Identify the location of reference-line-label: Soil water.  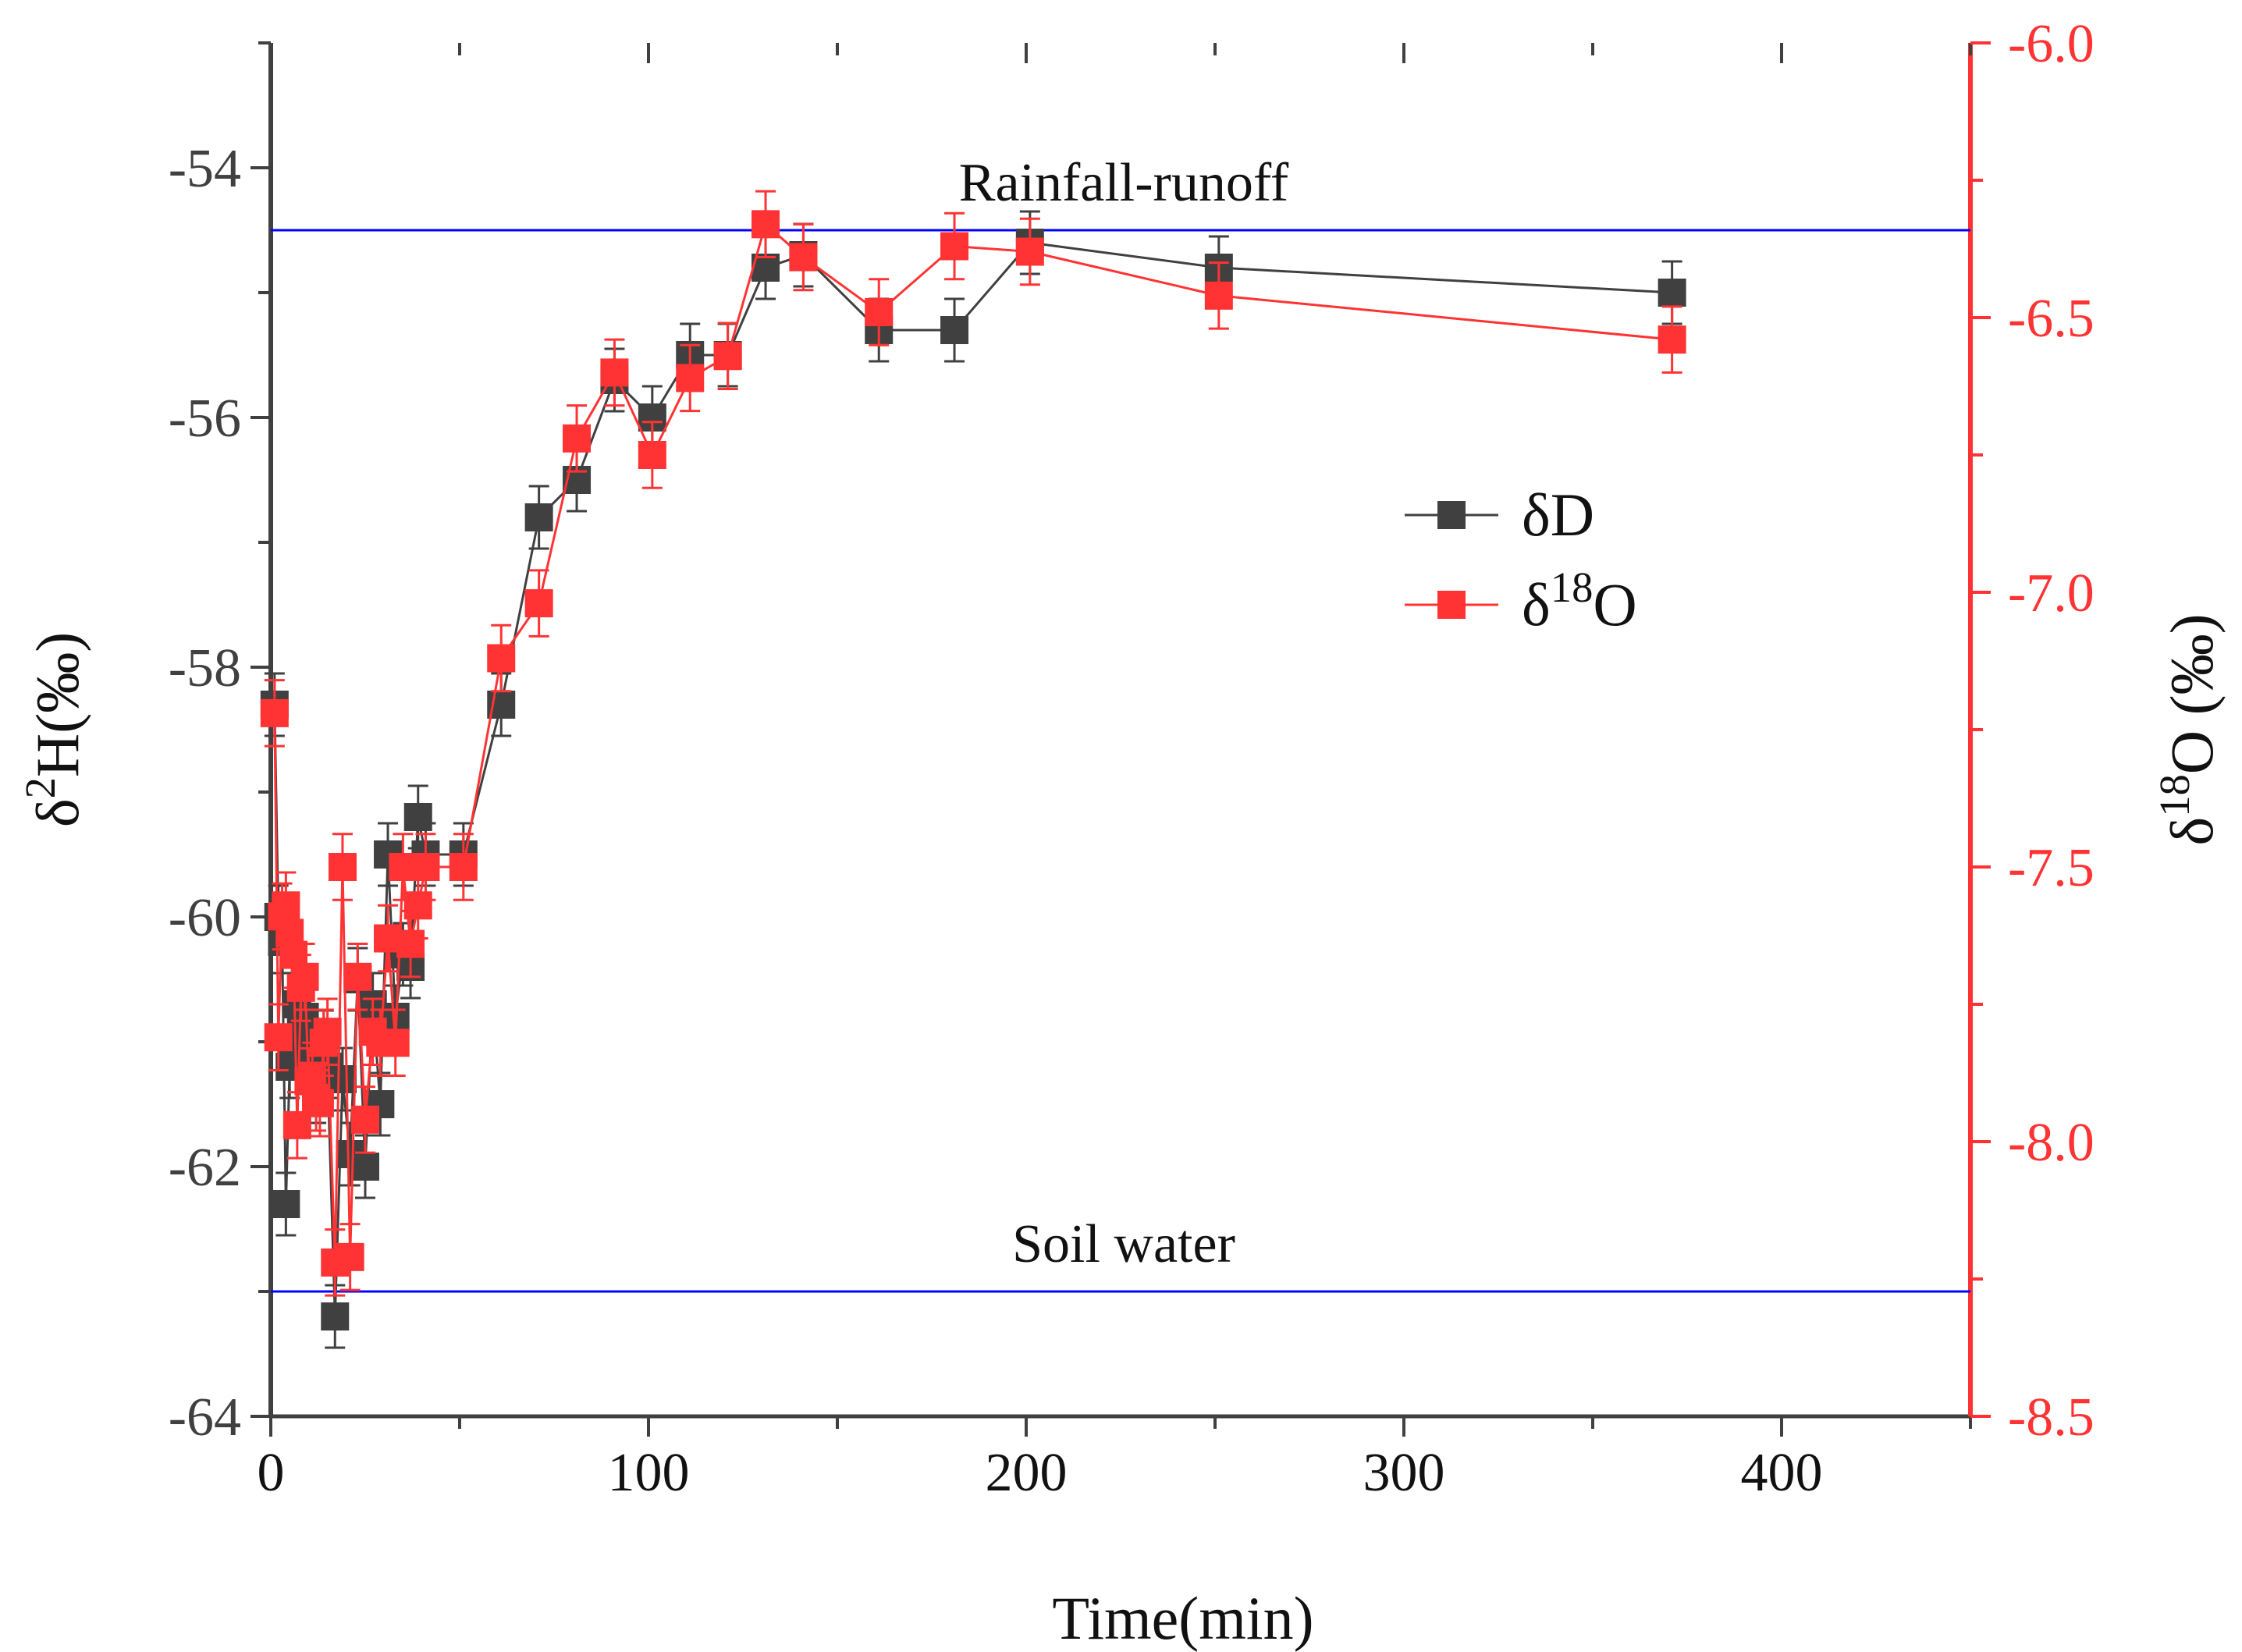
(1123, 1244).